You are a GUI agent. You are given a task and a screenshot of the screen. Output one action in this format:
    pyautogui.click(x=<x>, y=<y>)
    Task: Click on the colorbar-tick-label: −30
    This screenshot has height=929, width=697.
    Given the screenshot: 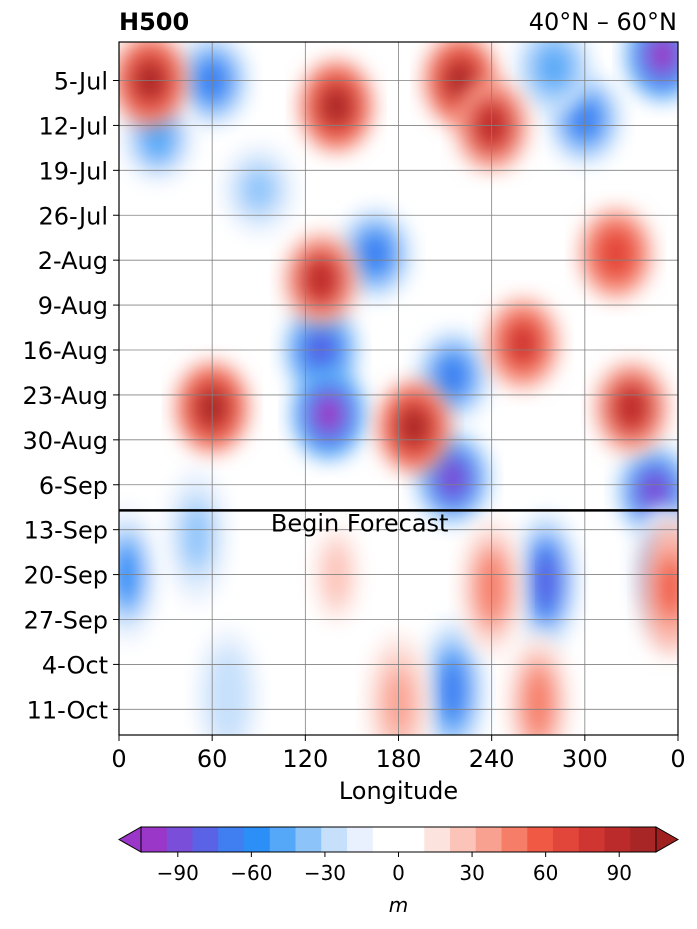 What is the action you would take?
    pyautogui.click(x=325, y=873)
    